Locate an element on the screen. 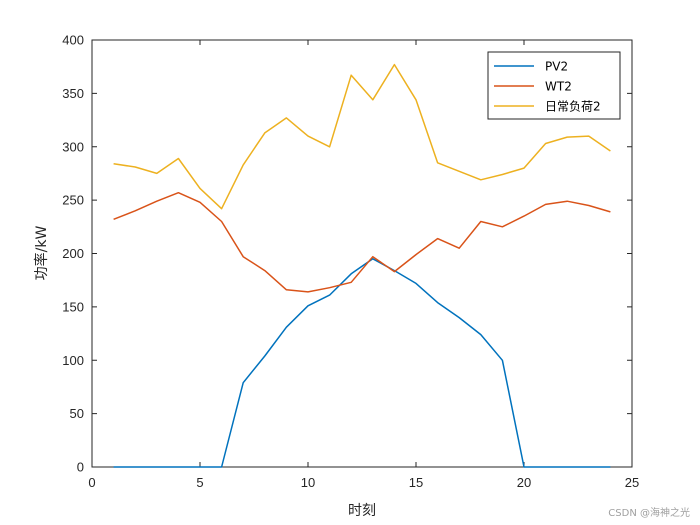 The image size is (700, 525). y-tick-label: 250 is located at coordinates (73, 200).